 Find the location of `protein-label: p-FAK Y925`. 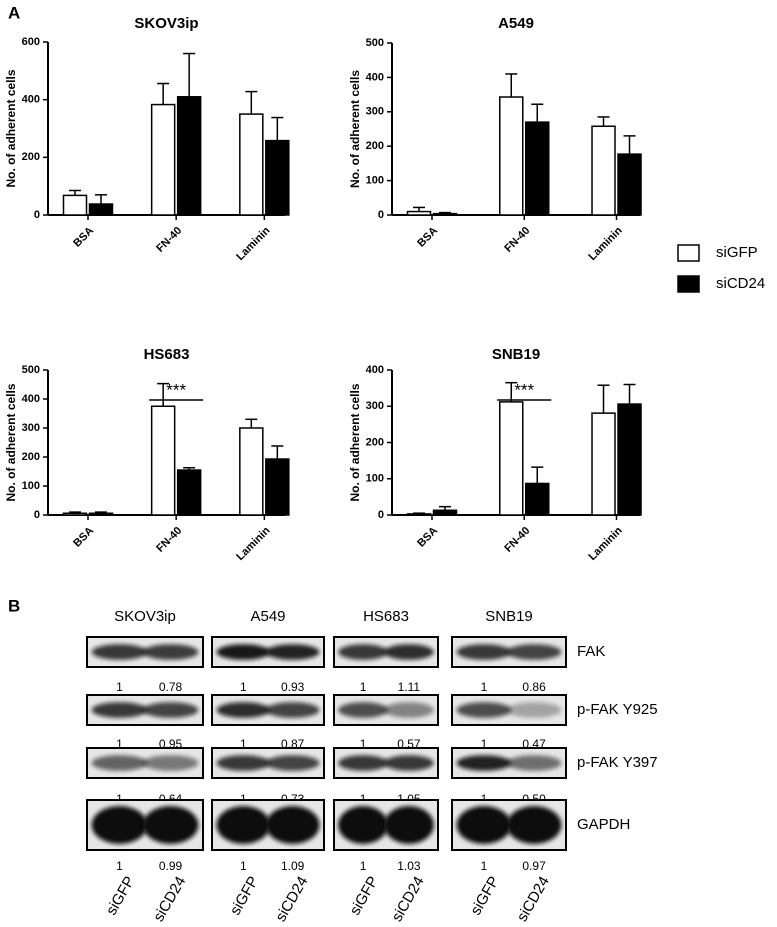

protein-label: p-FAK Y925 is located at coordinates (617, 709).